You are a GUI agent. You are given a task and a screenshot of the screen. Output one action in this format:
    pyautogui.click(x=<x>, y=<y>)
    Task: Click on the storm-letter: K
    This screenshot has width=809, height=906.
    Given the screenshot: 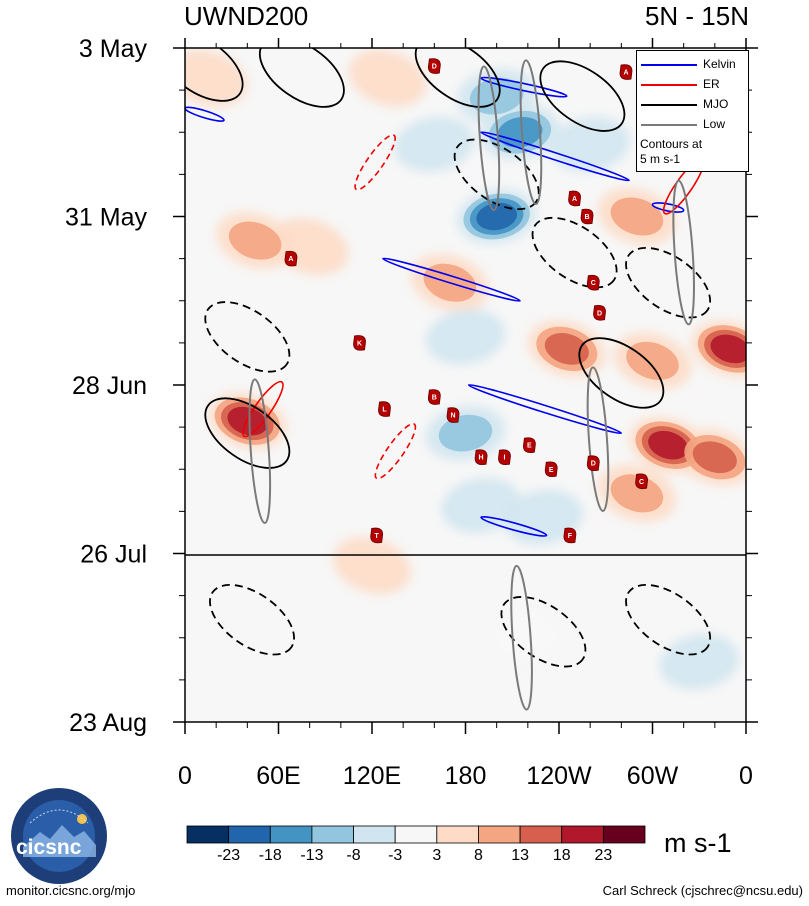 What is the action you would take?
    pyautogui.click(x=359, y=343)
    